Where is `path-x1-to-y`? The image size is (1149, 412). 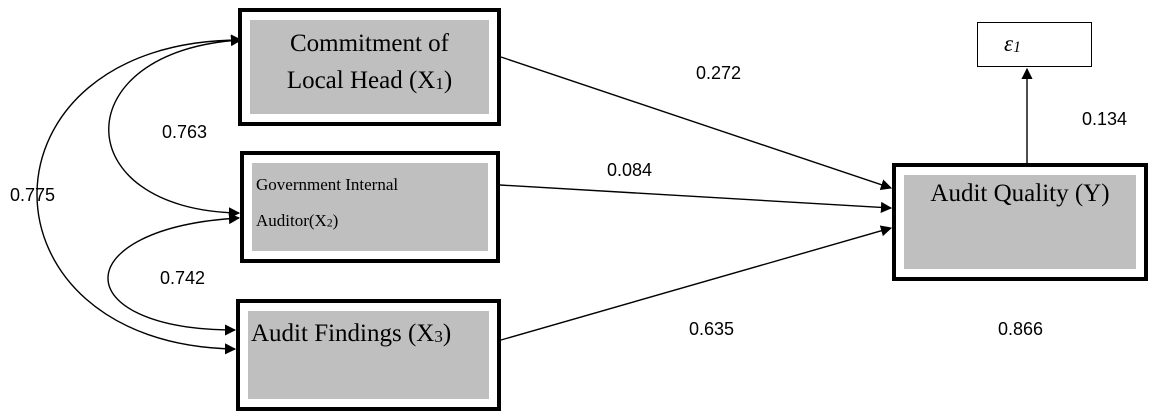 path-x1-to-y is located at coordinates (696, 123).